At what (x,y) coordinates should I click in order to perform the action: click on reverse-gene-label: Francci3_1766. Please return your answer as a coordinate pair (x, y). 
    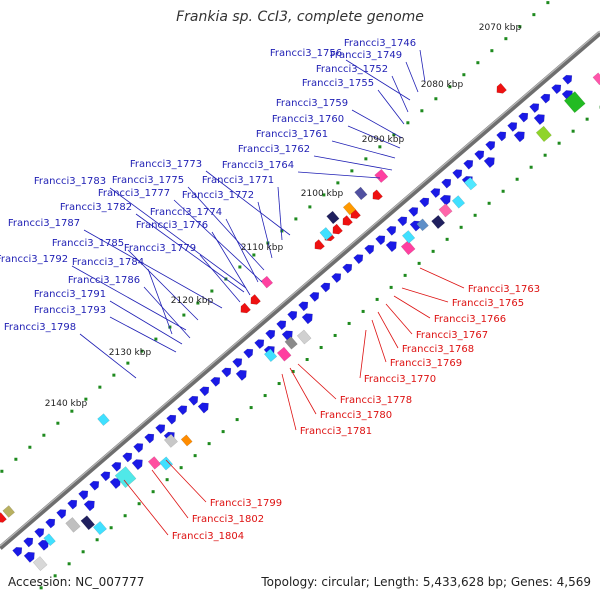
    Looking at the image, I should click on (470, 319).